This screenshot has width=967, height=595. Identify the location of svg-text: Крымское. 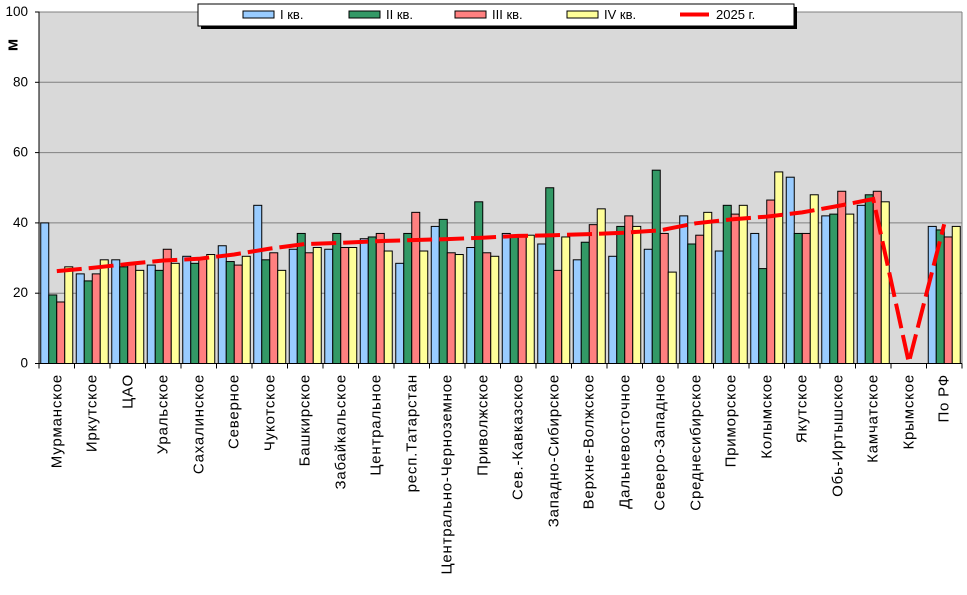
(908, 412).